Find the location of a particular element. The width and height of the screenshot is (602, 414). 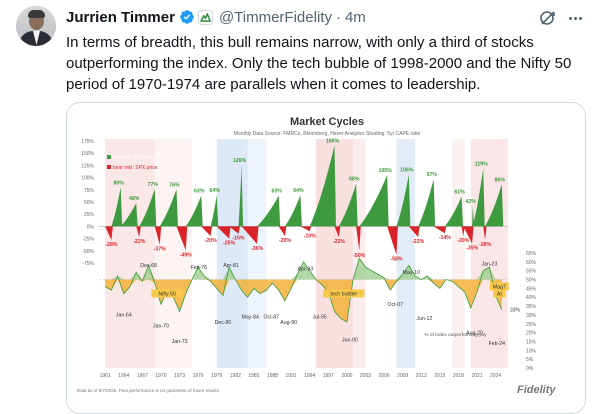

chart-title: Market Cycles is located at coordinates (327, 122).